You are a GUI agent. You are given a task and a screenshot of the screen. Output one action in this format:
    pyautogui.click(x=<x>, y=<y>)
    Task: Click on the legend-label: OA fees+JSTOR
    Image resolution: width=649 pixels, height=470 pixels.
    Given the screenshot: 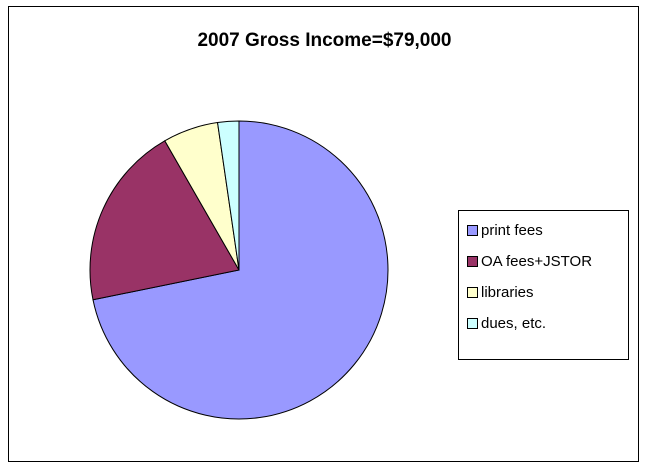 What is the action you would take?
    pyautogui.click(x=537, y=261)
    